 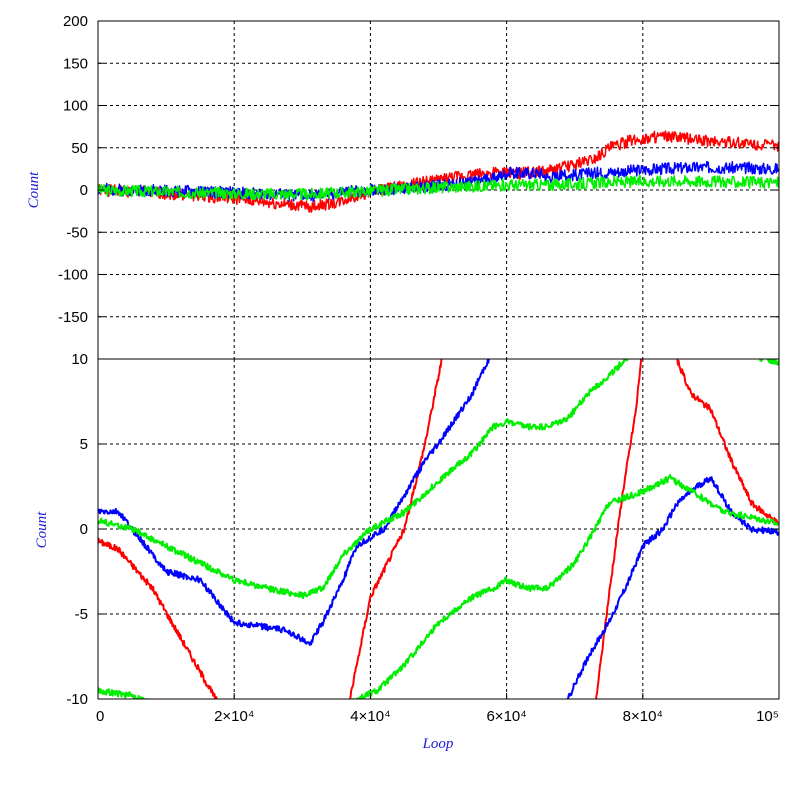 I want to click on top-series, so click(x=438, y=171).